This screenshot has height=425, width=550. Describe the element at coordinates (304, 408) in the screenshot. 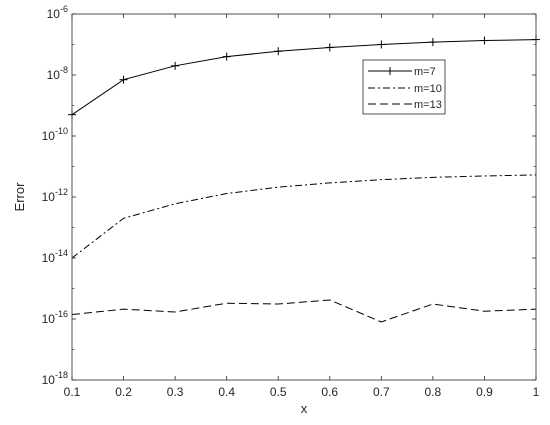

I see `x-axis-label: x` at that location.